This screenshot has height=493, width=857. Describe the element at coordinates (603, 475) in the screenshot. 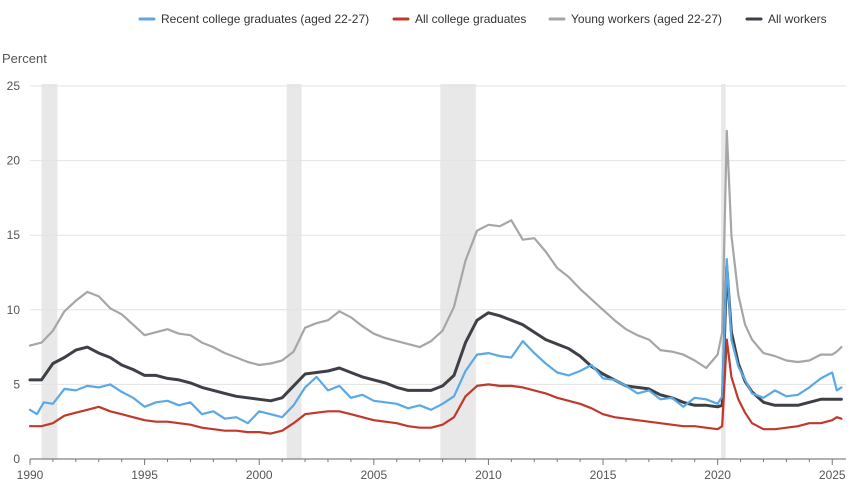

I see `x-tick-label: 2015` at that location.